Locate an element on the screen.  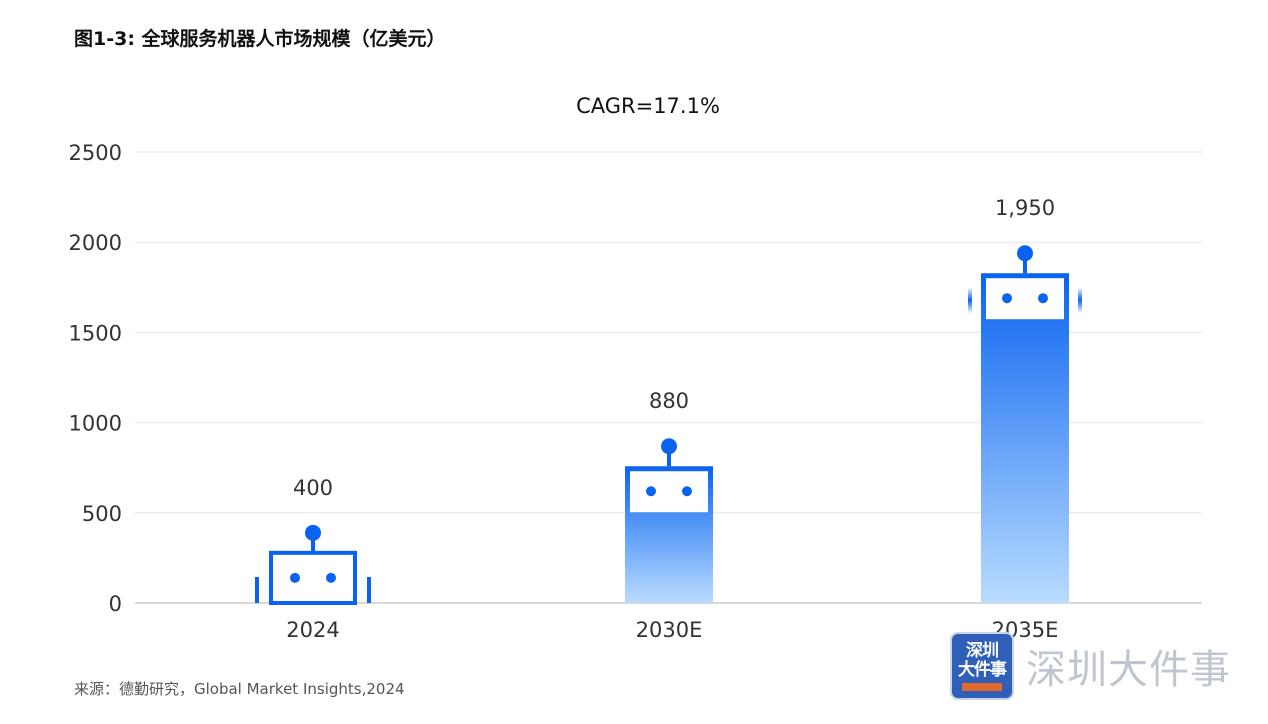
bar-2024 is located at coordinates (313, 565).